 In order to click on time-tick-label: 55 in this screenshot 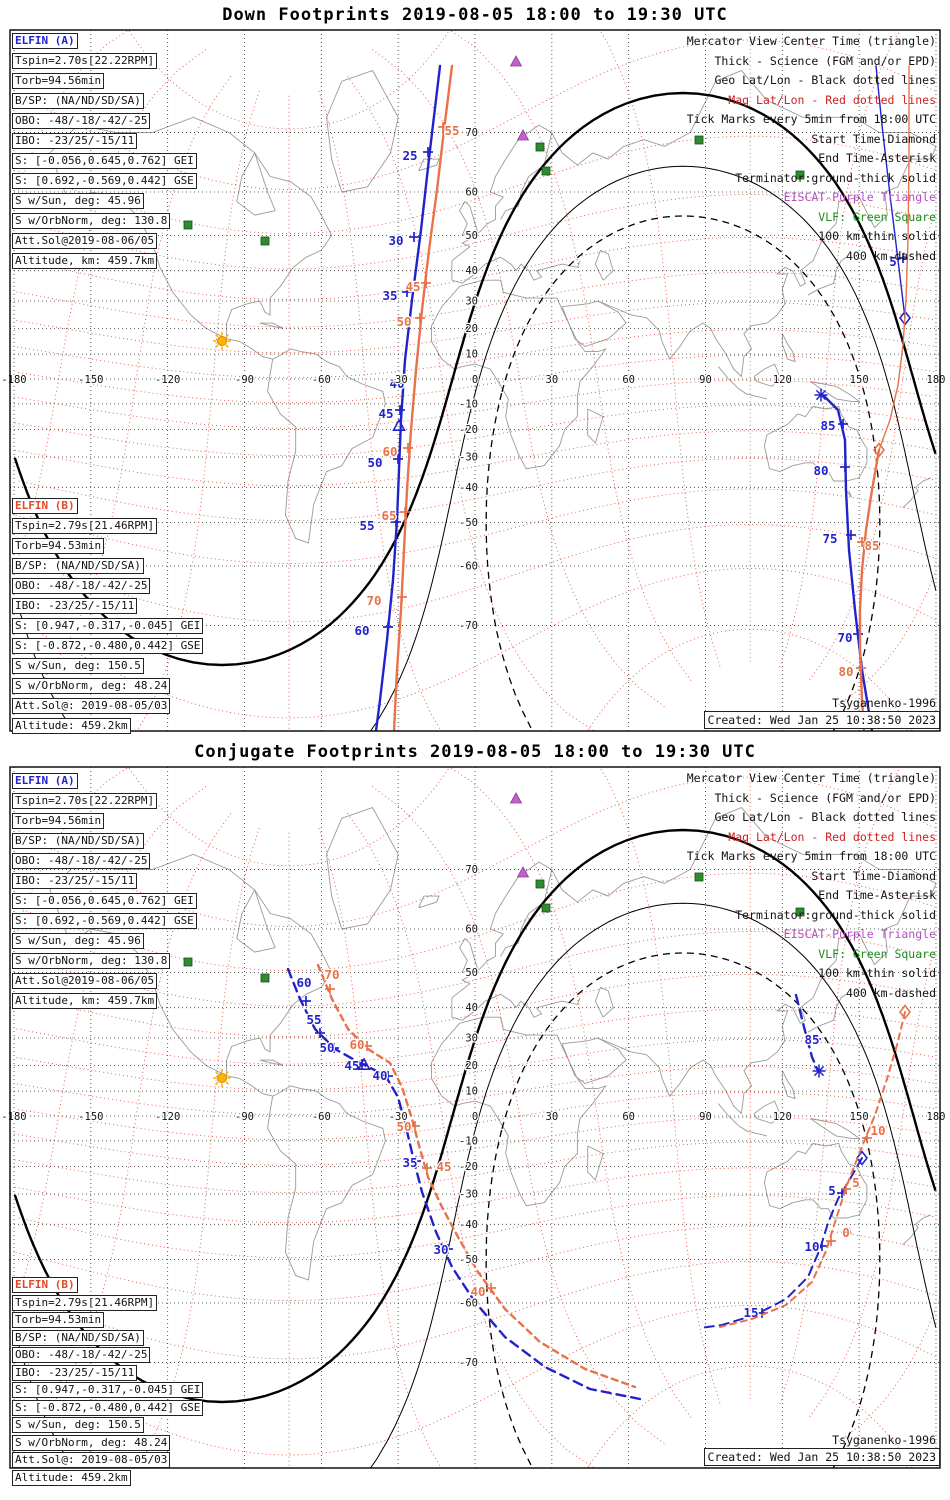, I will do `click(451, 130)`.